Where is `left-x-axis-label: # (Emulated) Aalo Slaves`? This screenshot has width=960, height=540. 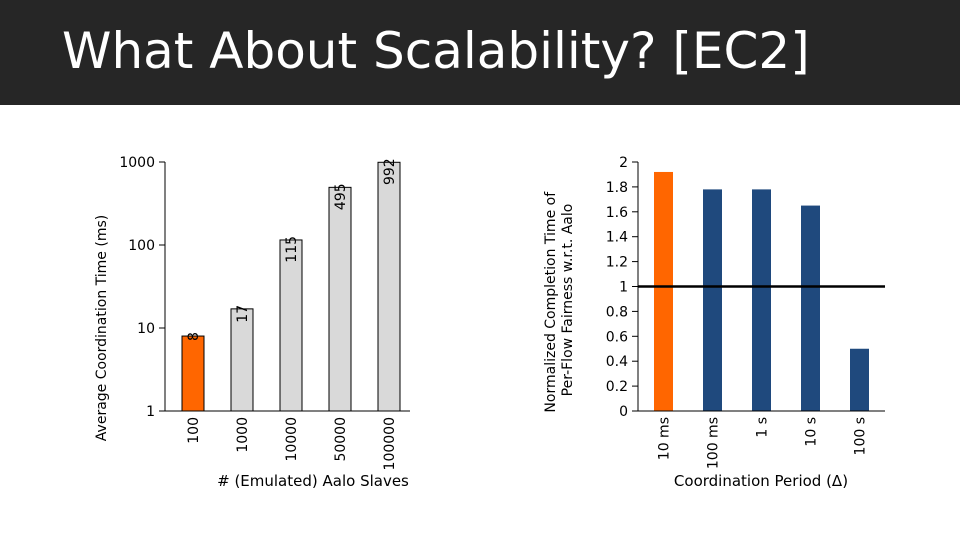 left-x-axis-label: # (Emulated) Aalo Slaves is located at coordinates (313, 481).